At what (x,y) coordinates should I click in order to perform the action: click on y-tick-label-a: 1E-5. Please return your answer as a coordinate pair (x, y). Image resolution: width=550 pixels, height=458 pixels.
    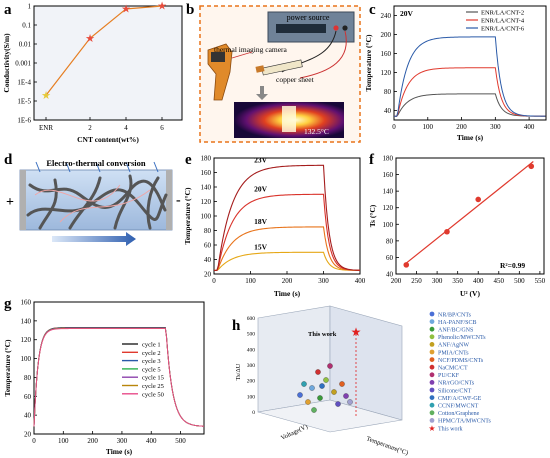
    Looking at the image, I should click on (24, 102).